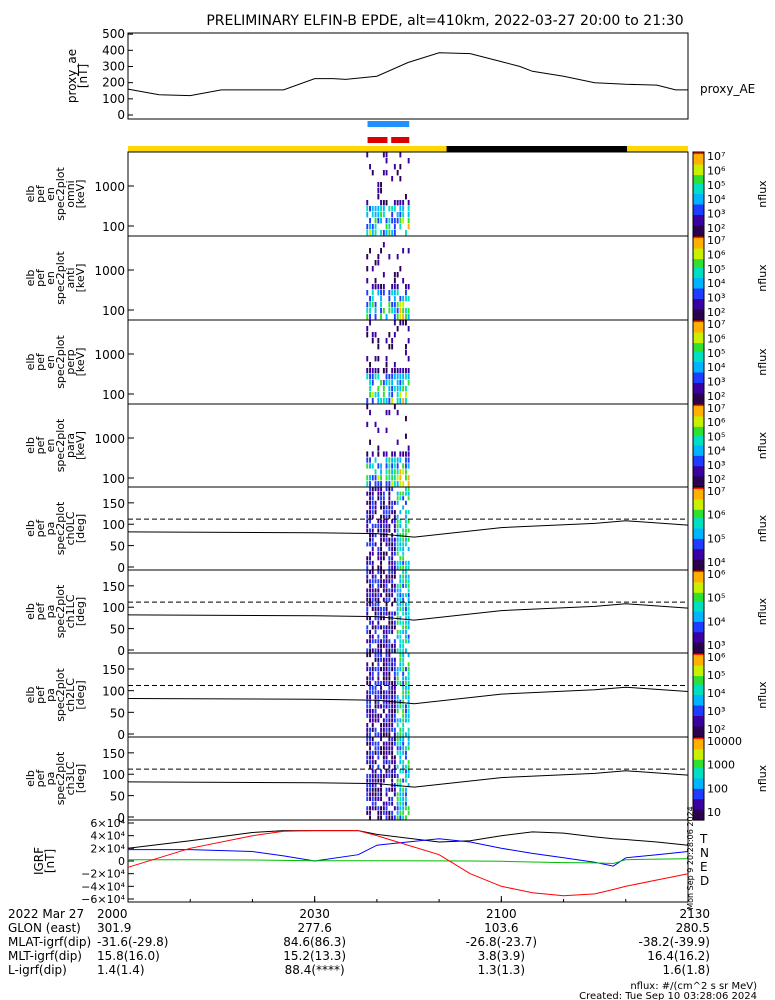 This screenshot has width=775, height=1000. Describe the element at coordinates (501, 942) in the screenshot. I see `x-row-value: -26.8(-23.7)` at that location.